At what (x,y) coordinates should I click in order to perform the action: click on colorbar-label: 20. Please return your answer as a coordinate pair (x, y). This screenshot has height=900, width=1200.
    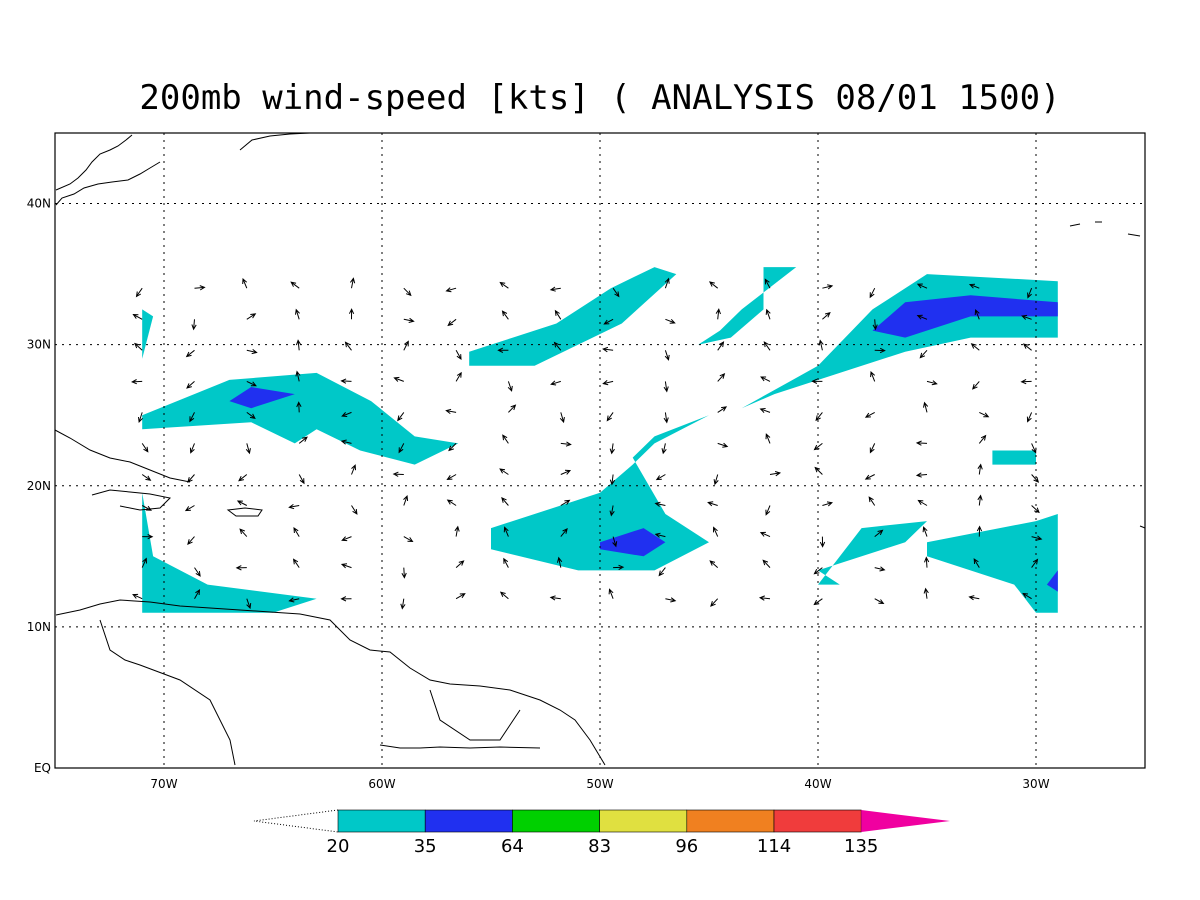
    Looking at the image, I should click on (338, 846).